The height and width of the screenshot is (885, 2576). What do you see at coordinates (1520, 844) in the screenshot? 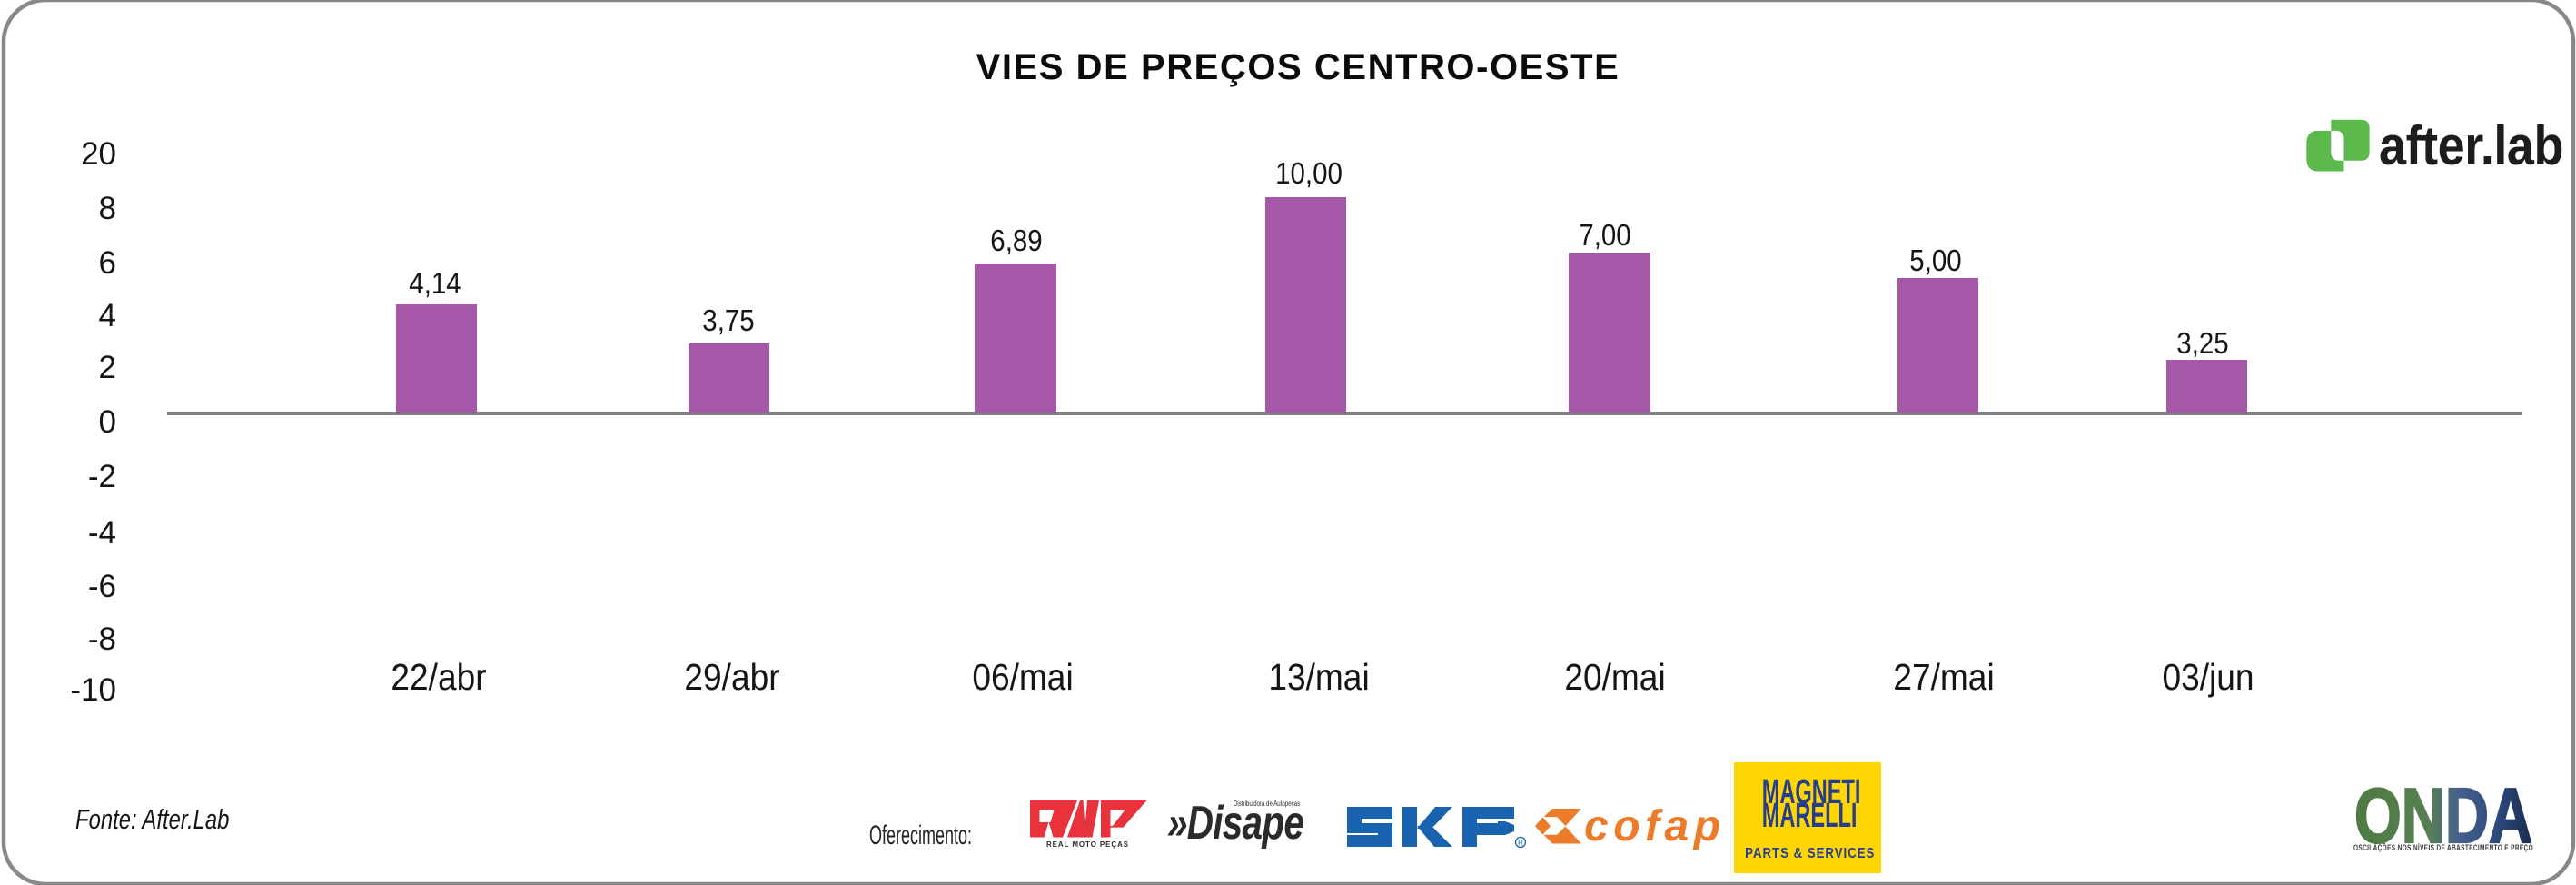
I see `svg-text: R` at bounding box center [1520, 844].